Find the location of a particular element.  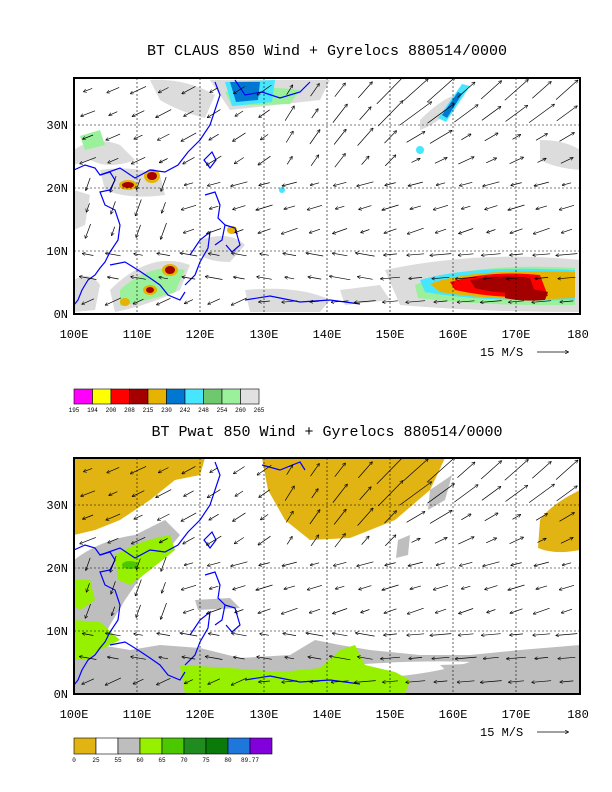

lat-tick-label: 30N is located at coordinates (57, 506).